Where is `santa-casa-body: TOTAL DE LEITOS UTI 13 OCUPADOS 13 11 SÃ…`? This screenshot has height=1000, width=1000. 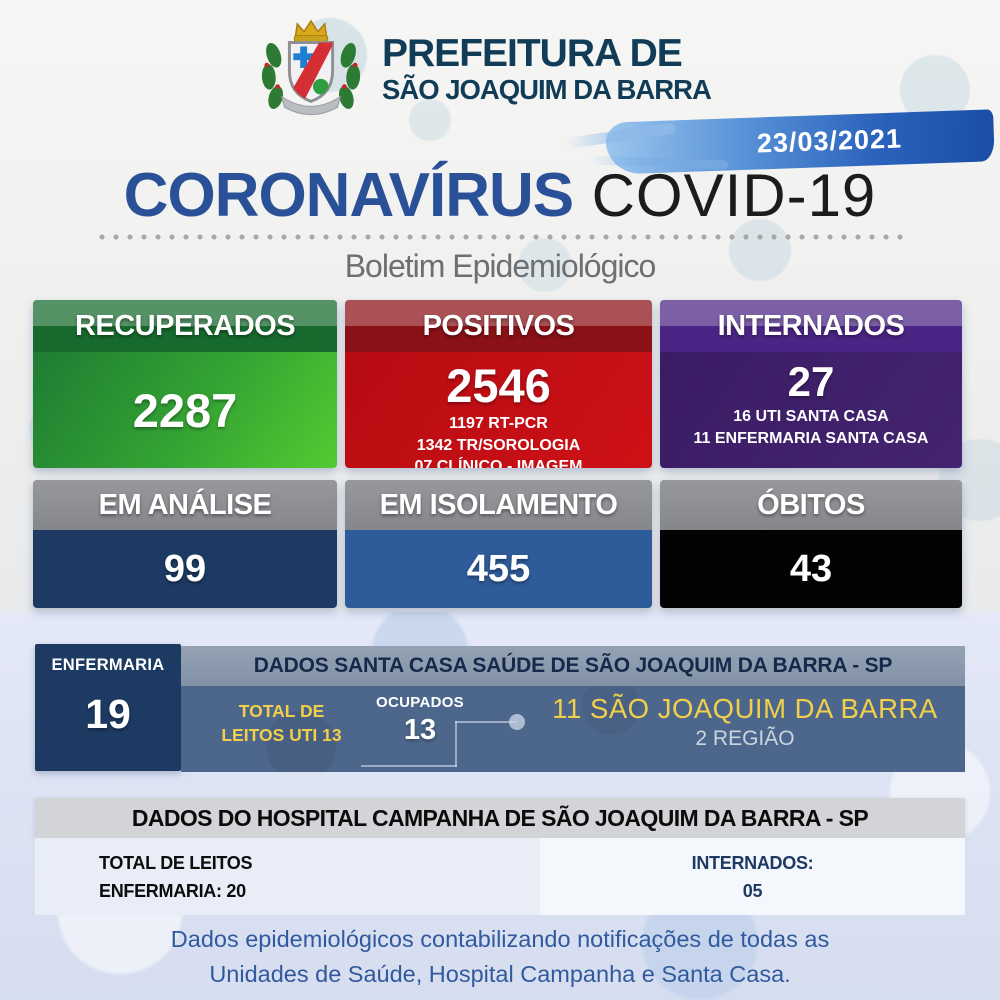
santa-casa-body: TOTAL DE LEITOS UTI 13 OCUPADOS 13 11 SÃ… is located at coordinates (573, 729).